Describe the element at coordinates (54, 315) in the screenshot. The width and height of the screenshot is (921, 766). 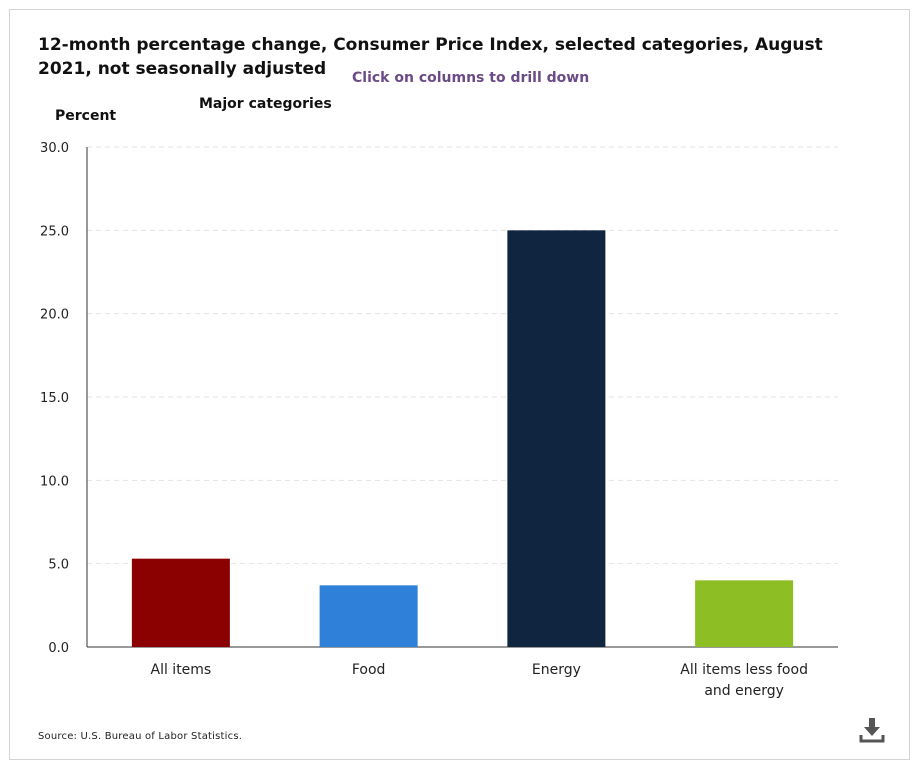
I see `y-tick-label: 20.0` at that location.